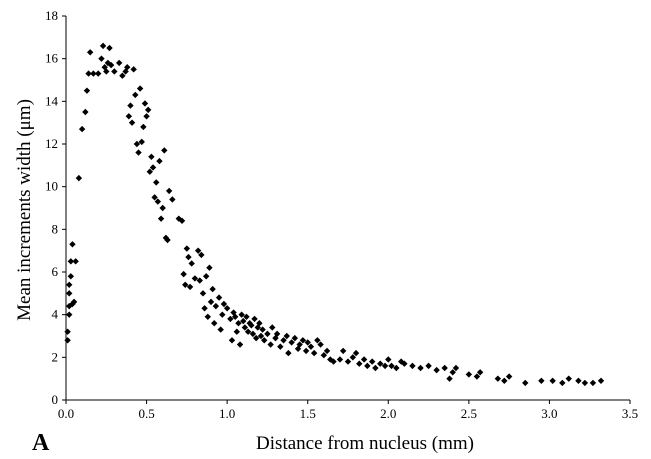  I want to click on x-axis-label: Distance from nucleus (mm), so click(365, 443).